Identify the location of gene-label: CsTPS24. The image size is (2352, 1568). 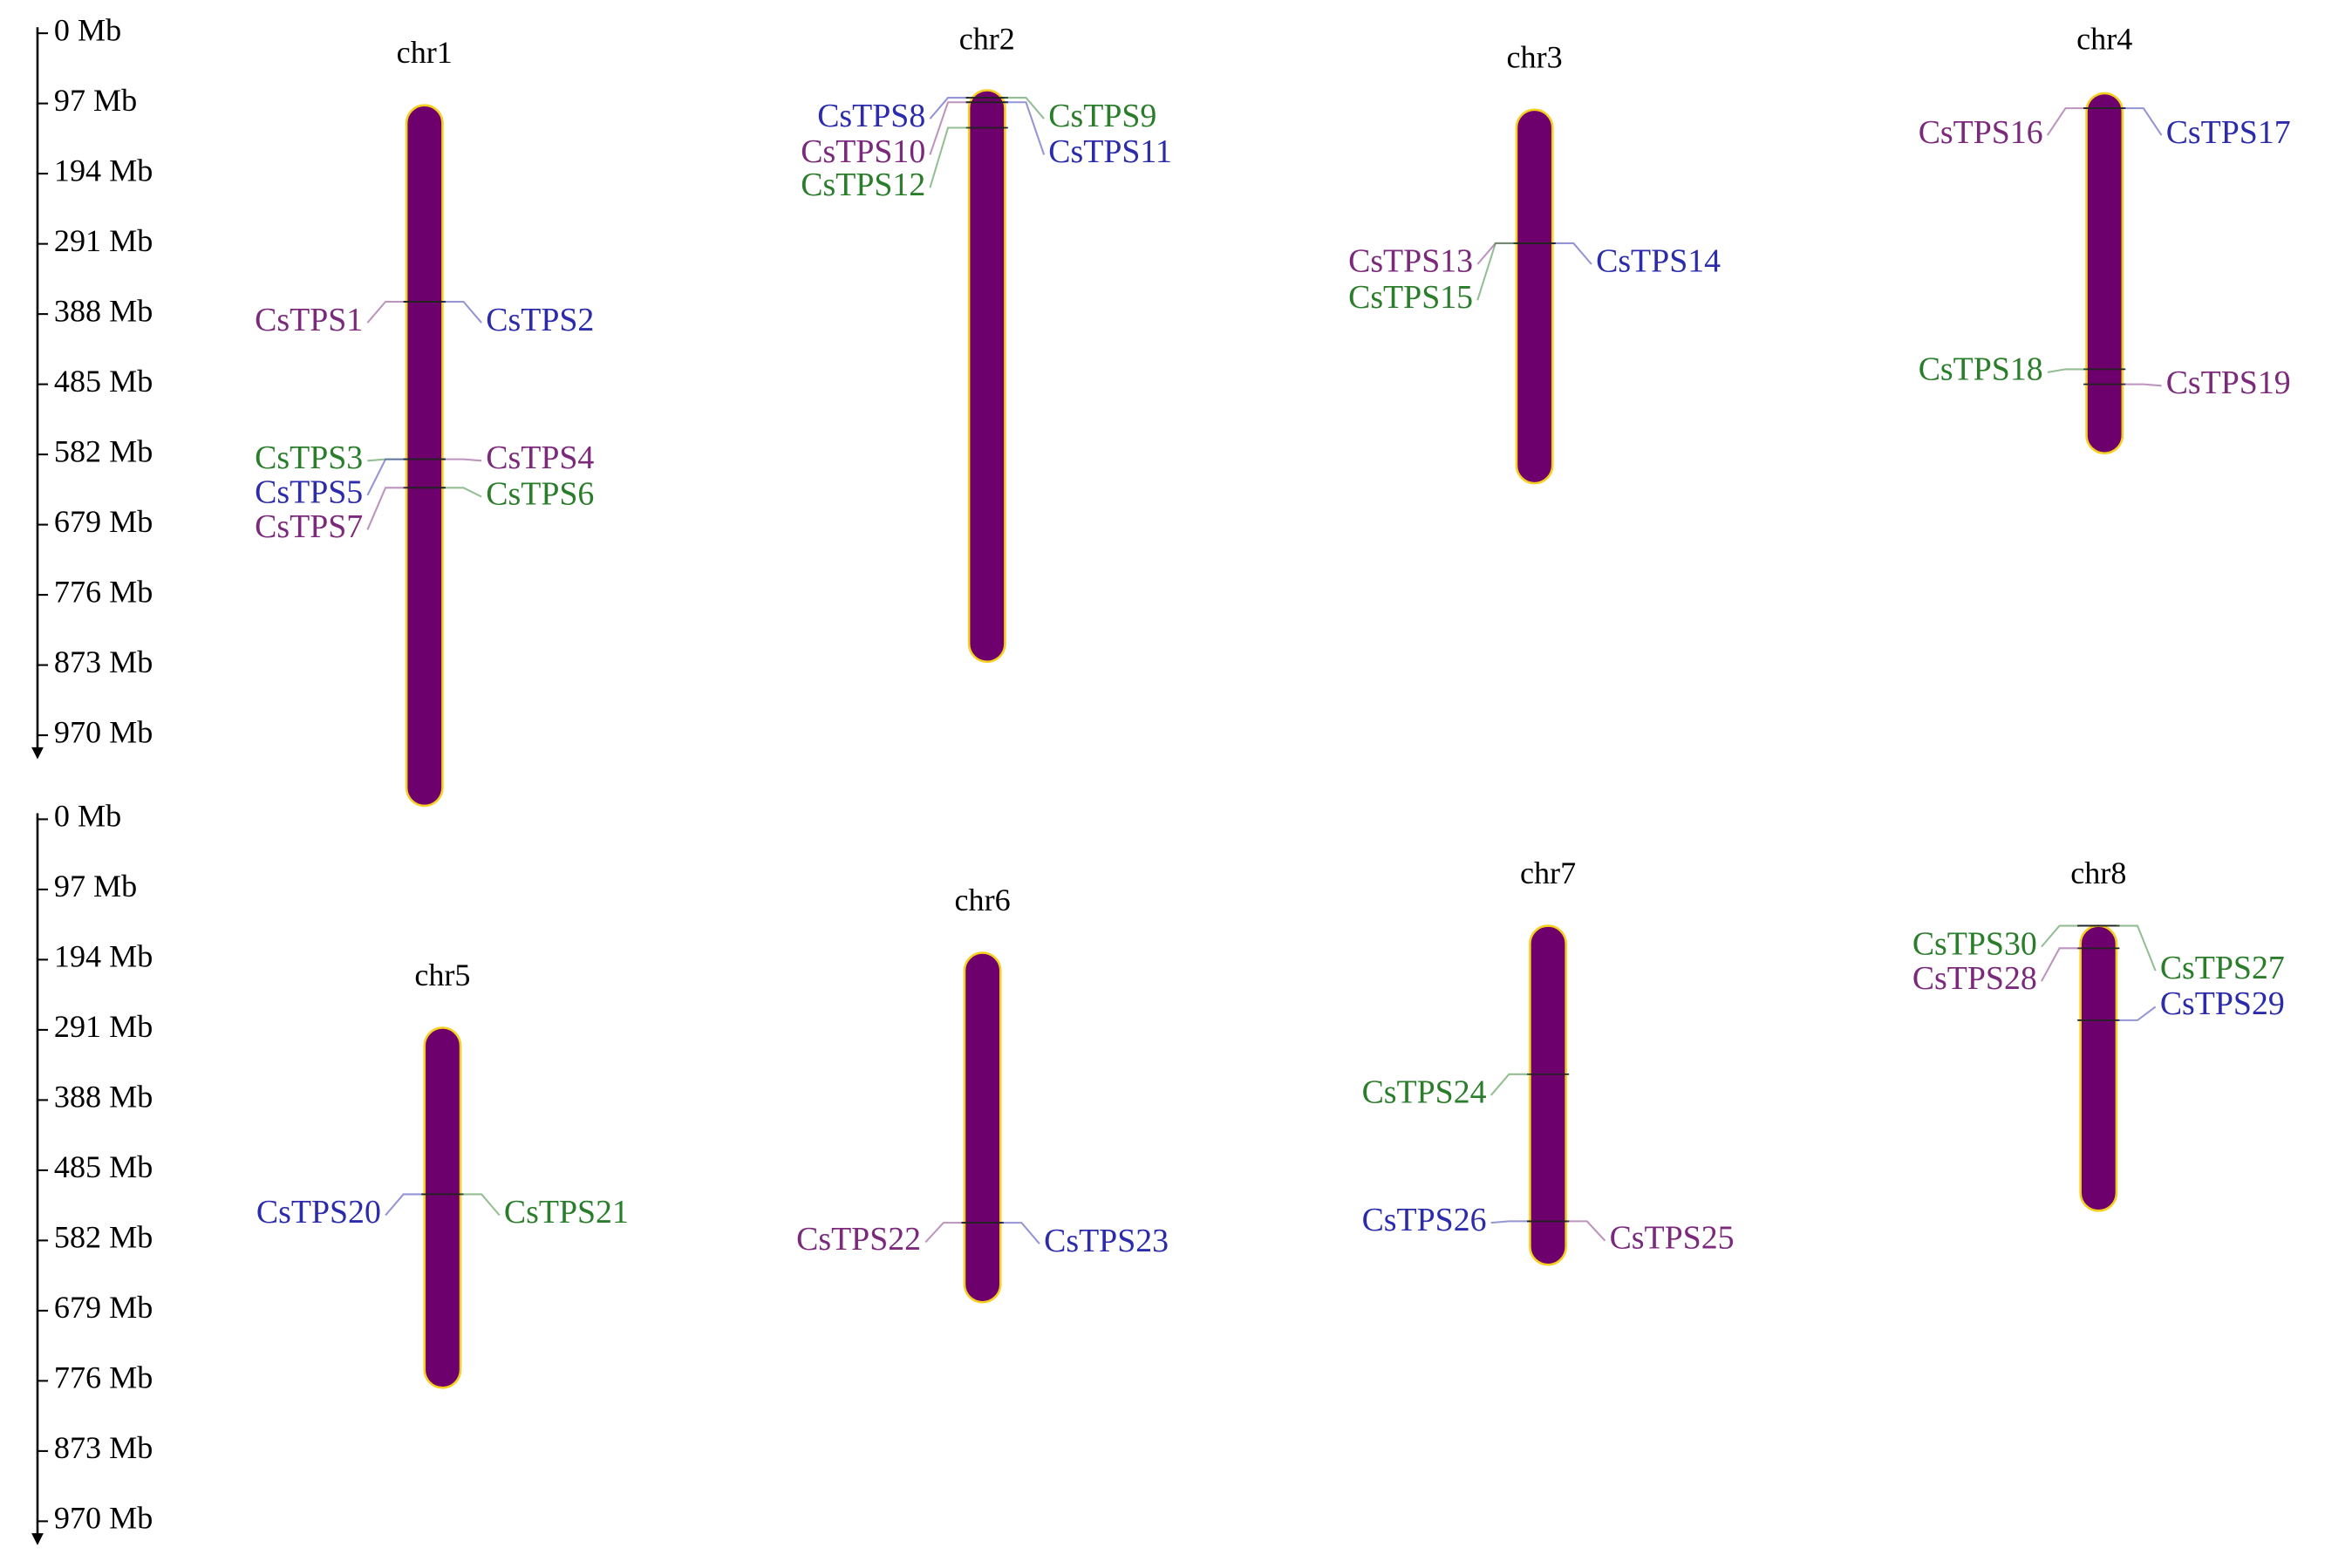
(1425, 1092).